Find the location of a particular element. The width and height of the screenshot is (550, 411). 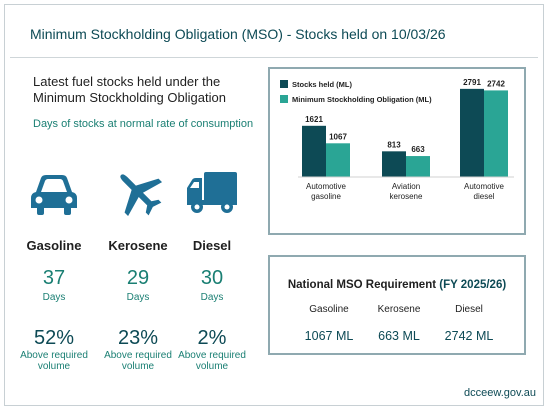

title-divider is located at coordinates (274, 57).